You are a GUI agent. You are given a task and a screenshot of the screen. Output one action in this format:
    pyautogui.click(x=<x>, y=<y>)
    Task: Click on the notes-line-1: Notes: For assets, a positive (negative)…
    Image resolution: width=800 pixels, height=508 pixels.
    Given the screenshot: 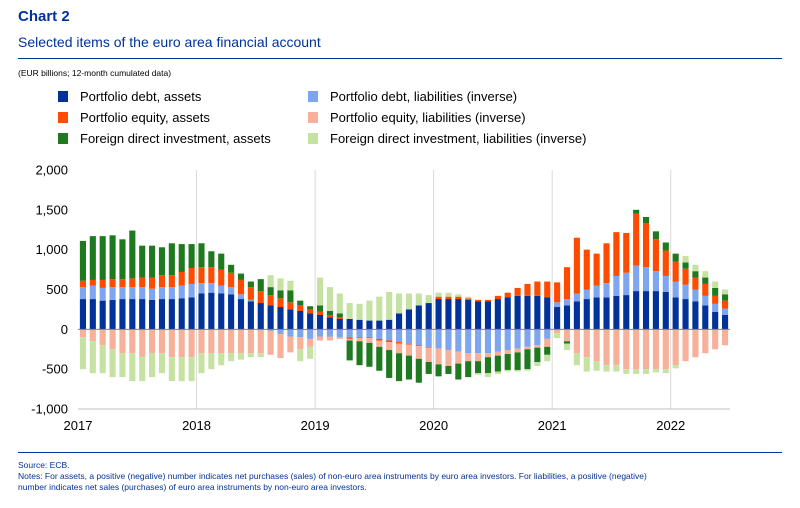 What is the action you would take?
    pyautogui.click(x=332, y=476)
    